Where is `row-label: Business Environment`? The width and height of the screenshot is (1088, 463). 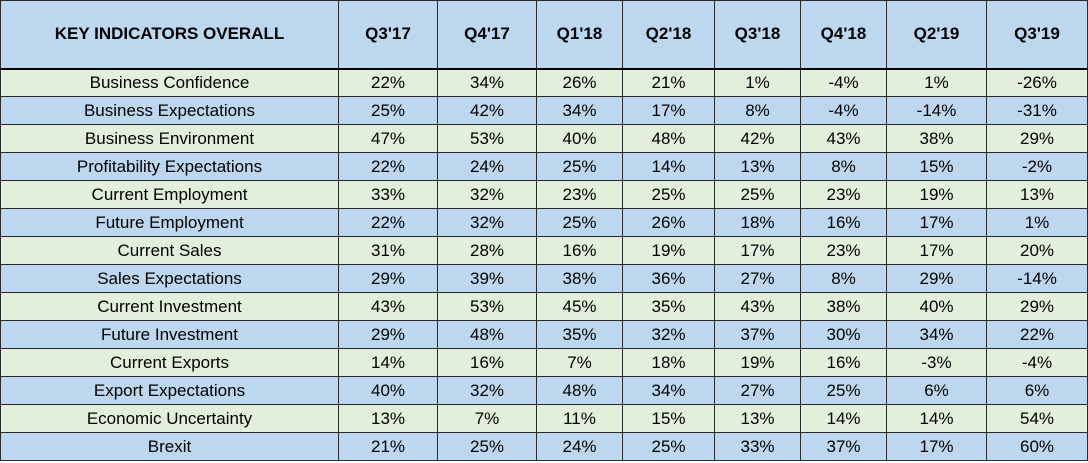
row-label: Business Environment is located at coordinates (169, 138).